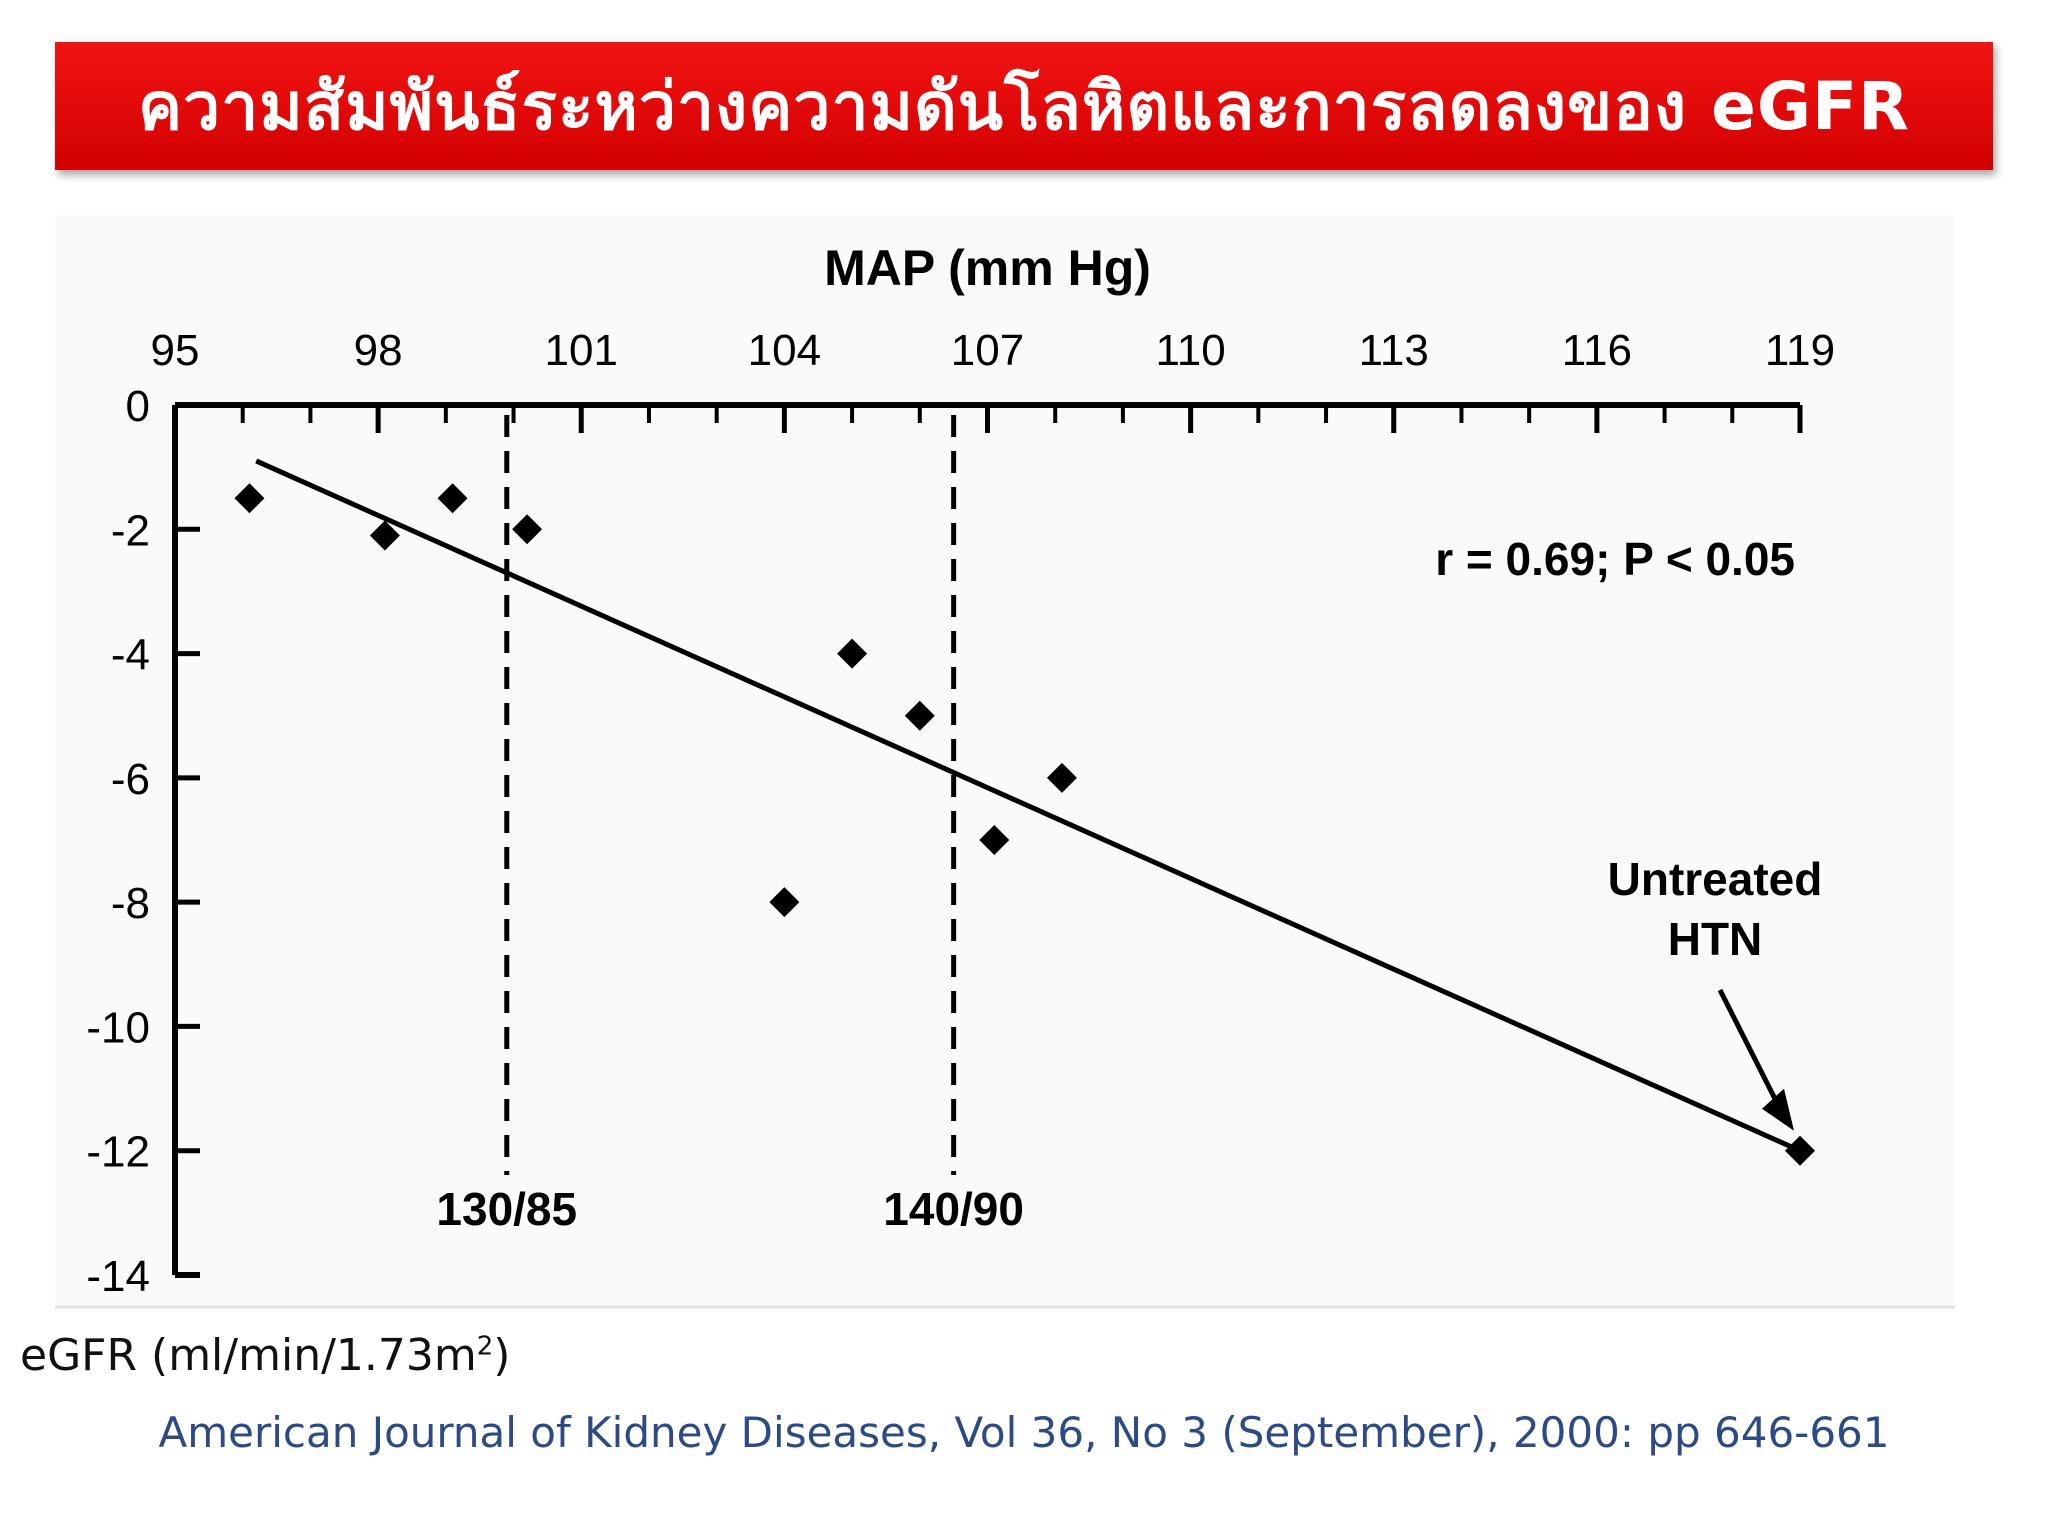 Image resolution: width=2048 pixels, height=1536 pixels. Describe the element at coordinates (118, 1276) in the screenshot. I see `y-tick-label: -14` at that location.